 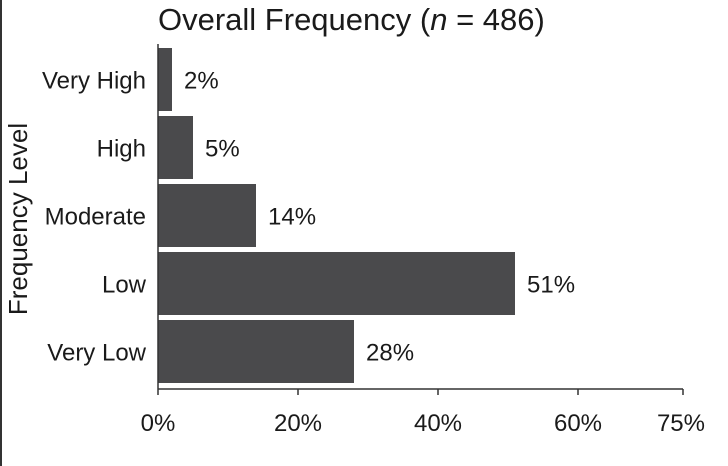 I want to click on data-label-moderate: 14%, so click(x=292, y=217).